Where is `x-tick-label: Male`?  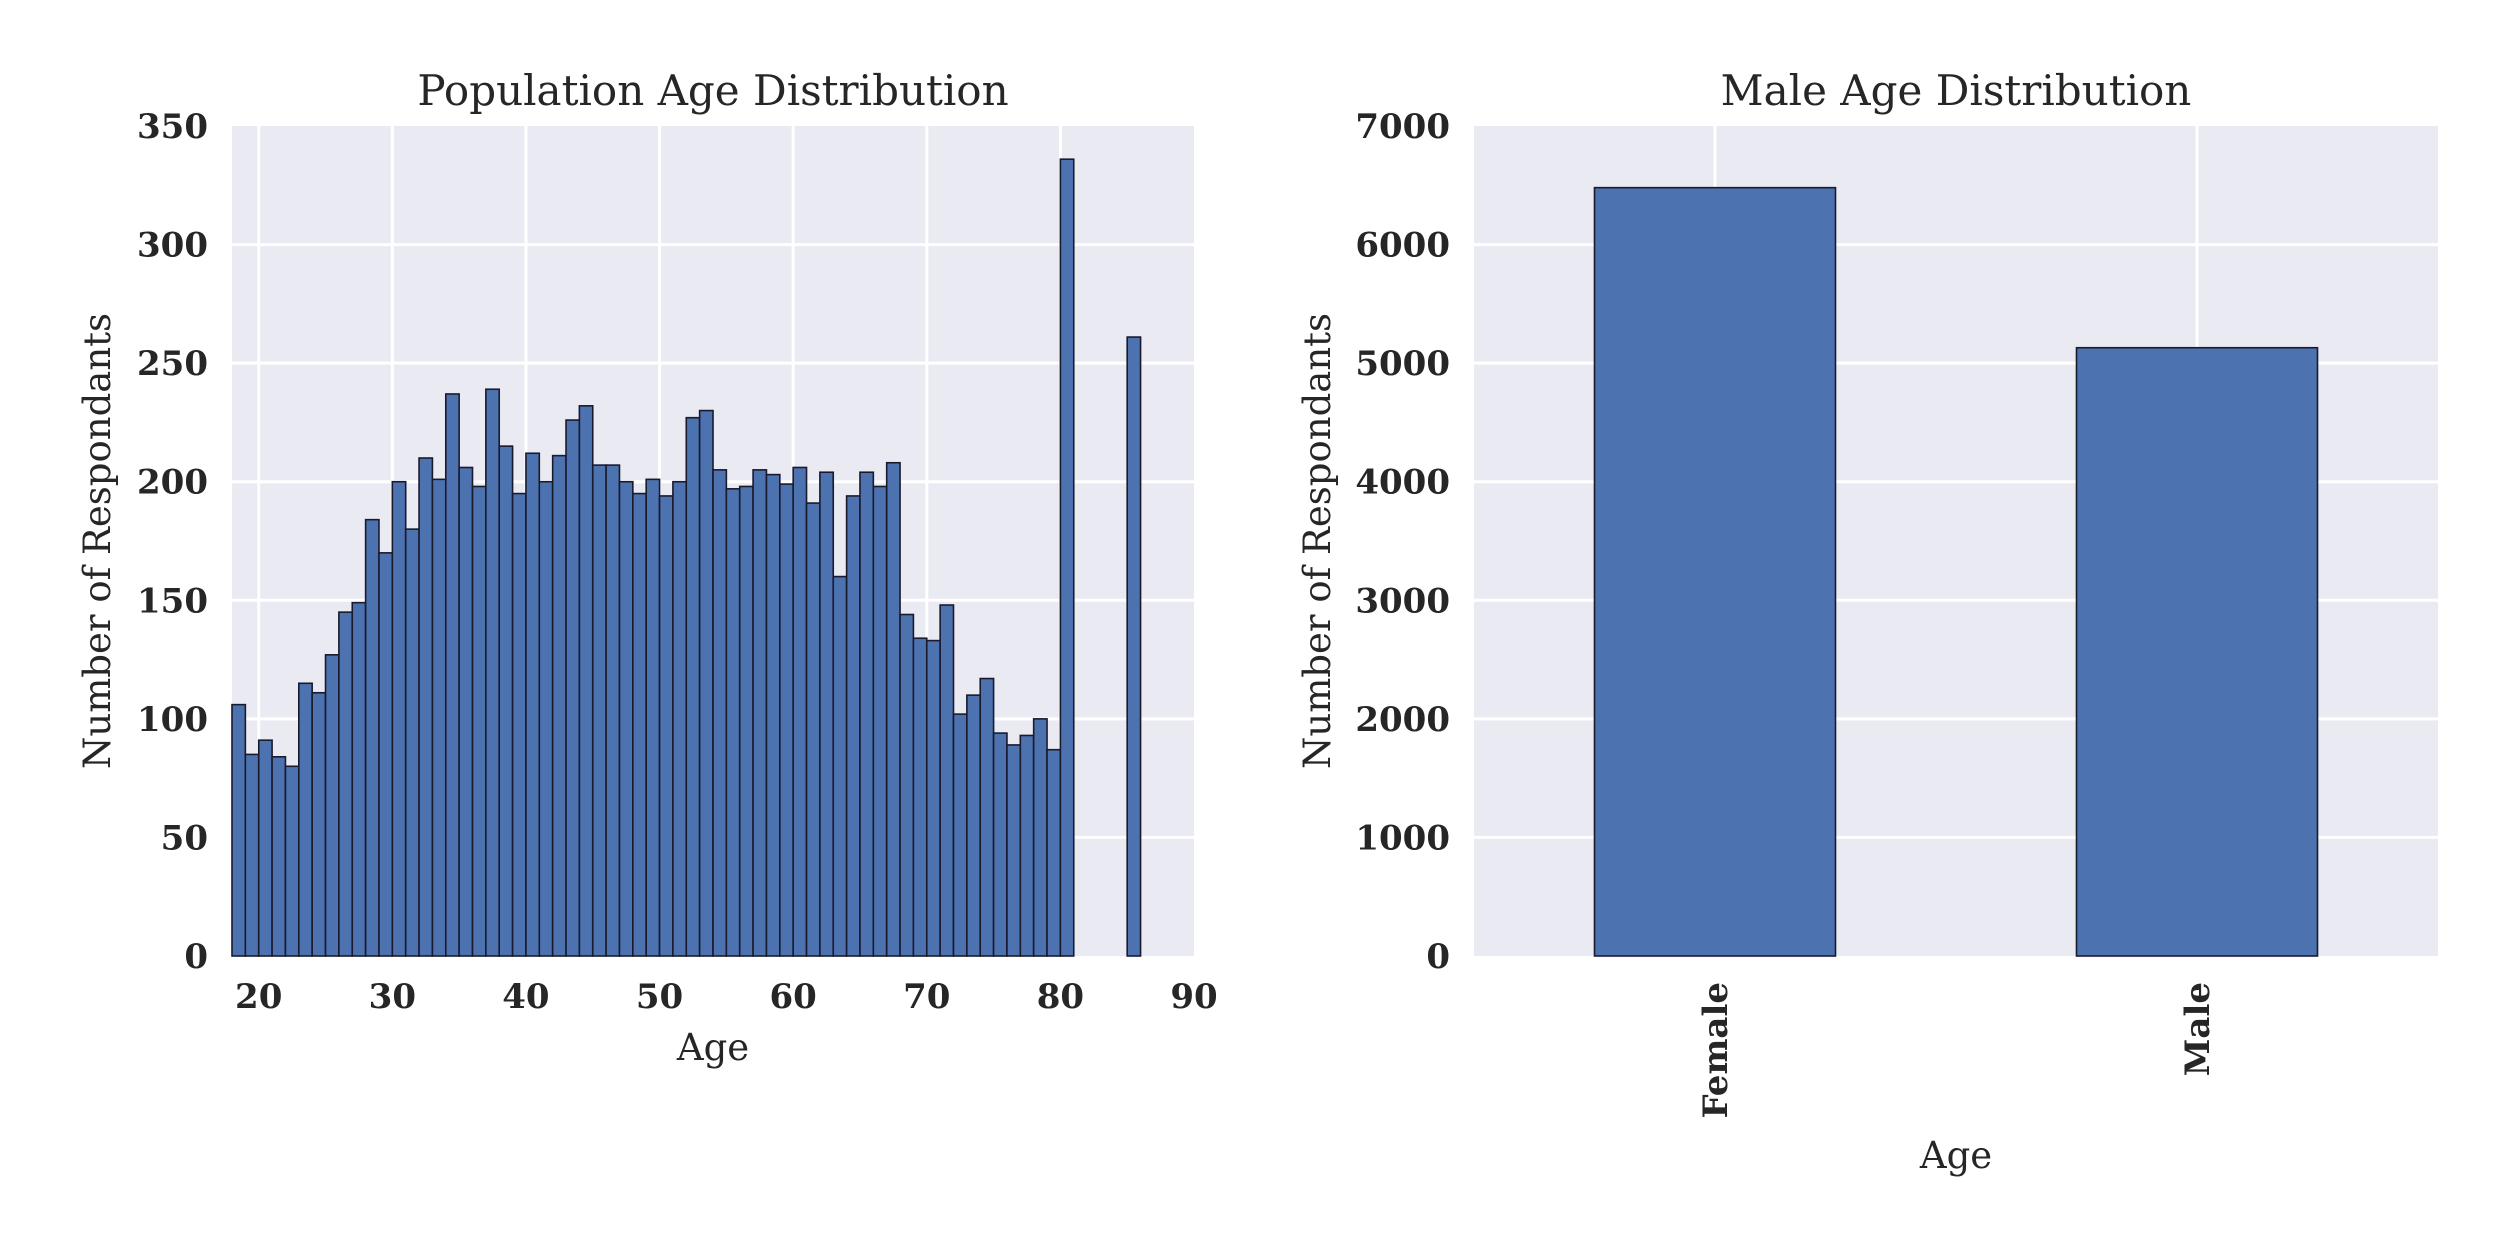
x-tick-label: Male is located at coordinates (2198, 1029).